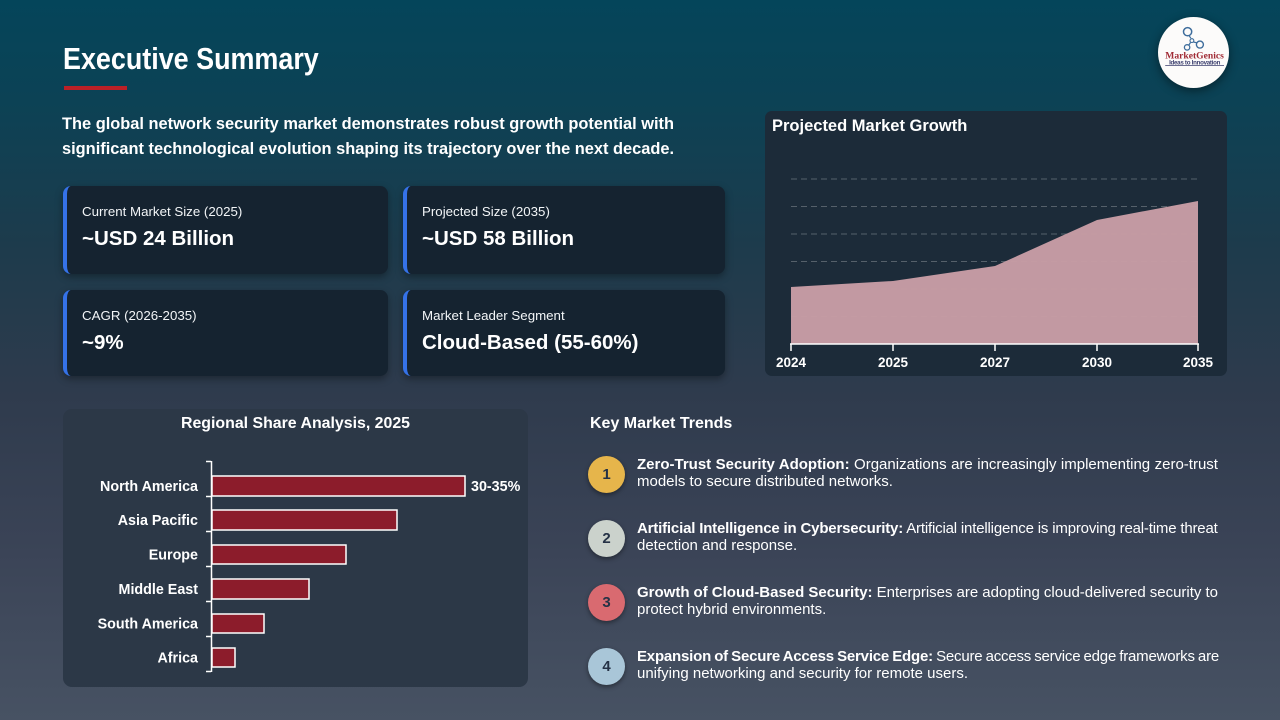 The image size is (1280, 720). Describe the element at coordinates (791, 362) in the screenshot. I see `svg-text: 2024` at that location.